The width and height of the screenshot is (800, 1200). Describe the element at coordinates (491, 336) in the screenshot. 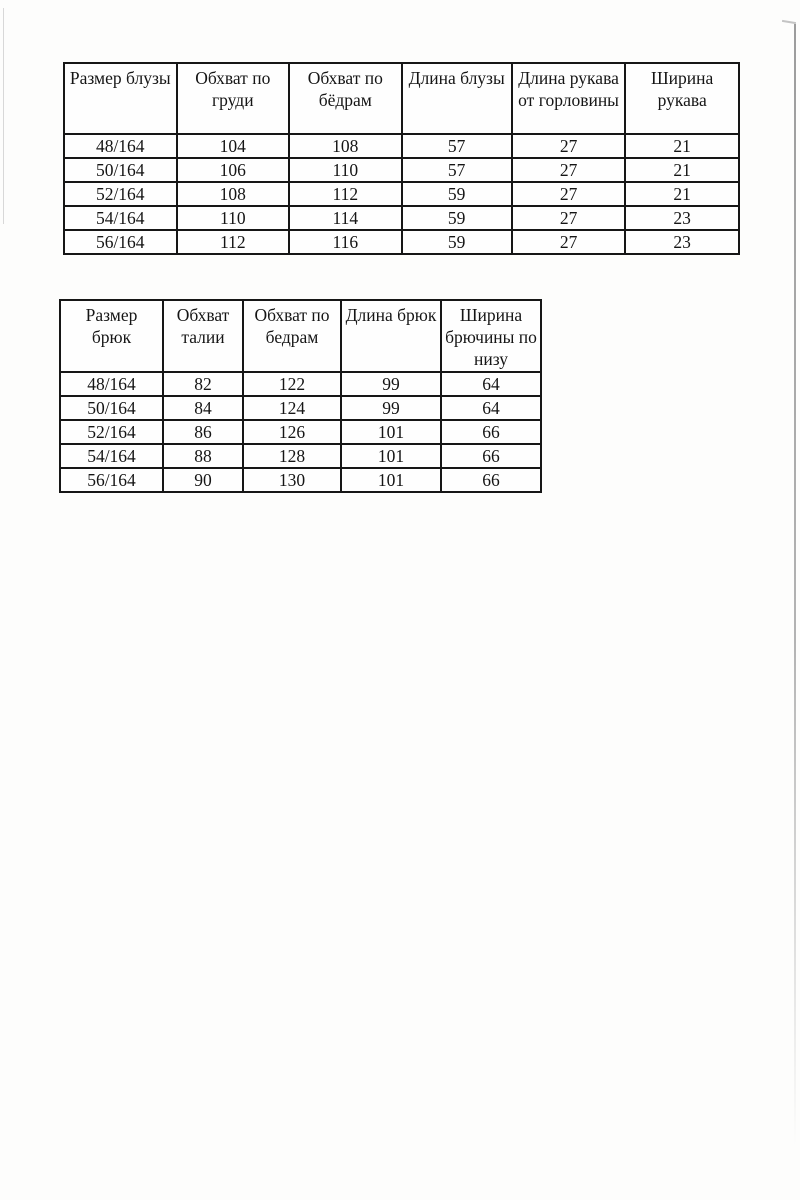

I see `column-header: Ширина брючины по низу` at that location.